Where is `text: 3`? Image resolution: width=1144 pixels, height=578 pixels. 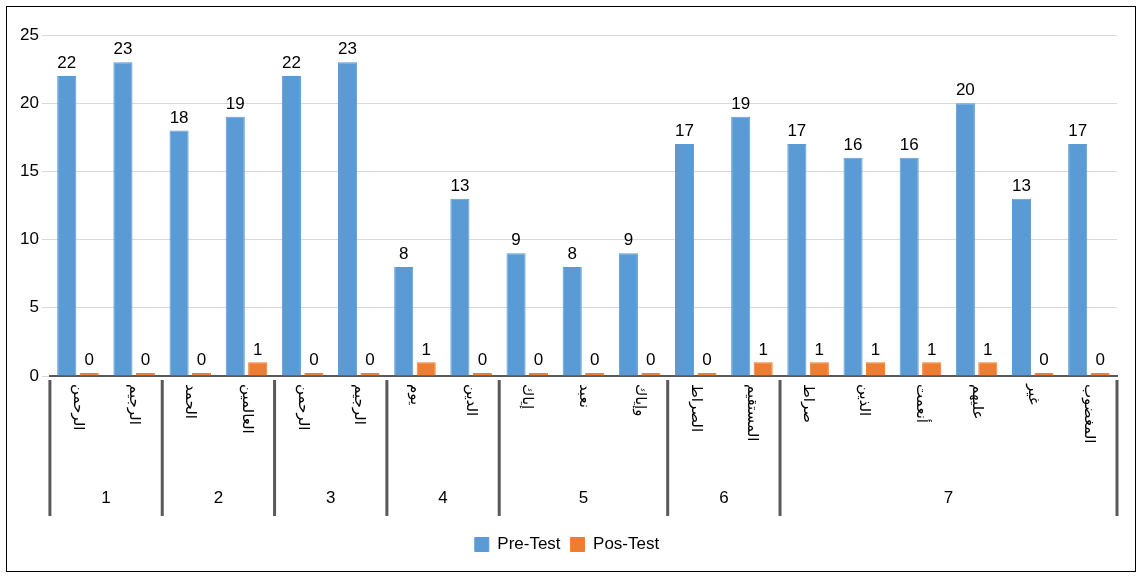
text: 3 is located at coordinates (330, 497).